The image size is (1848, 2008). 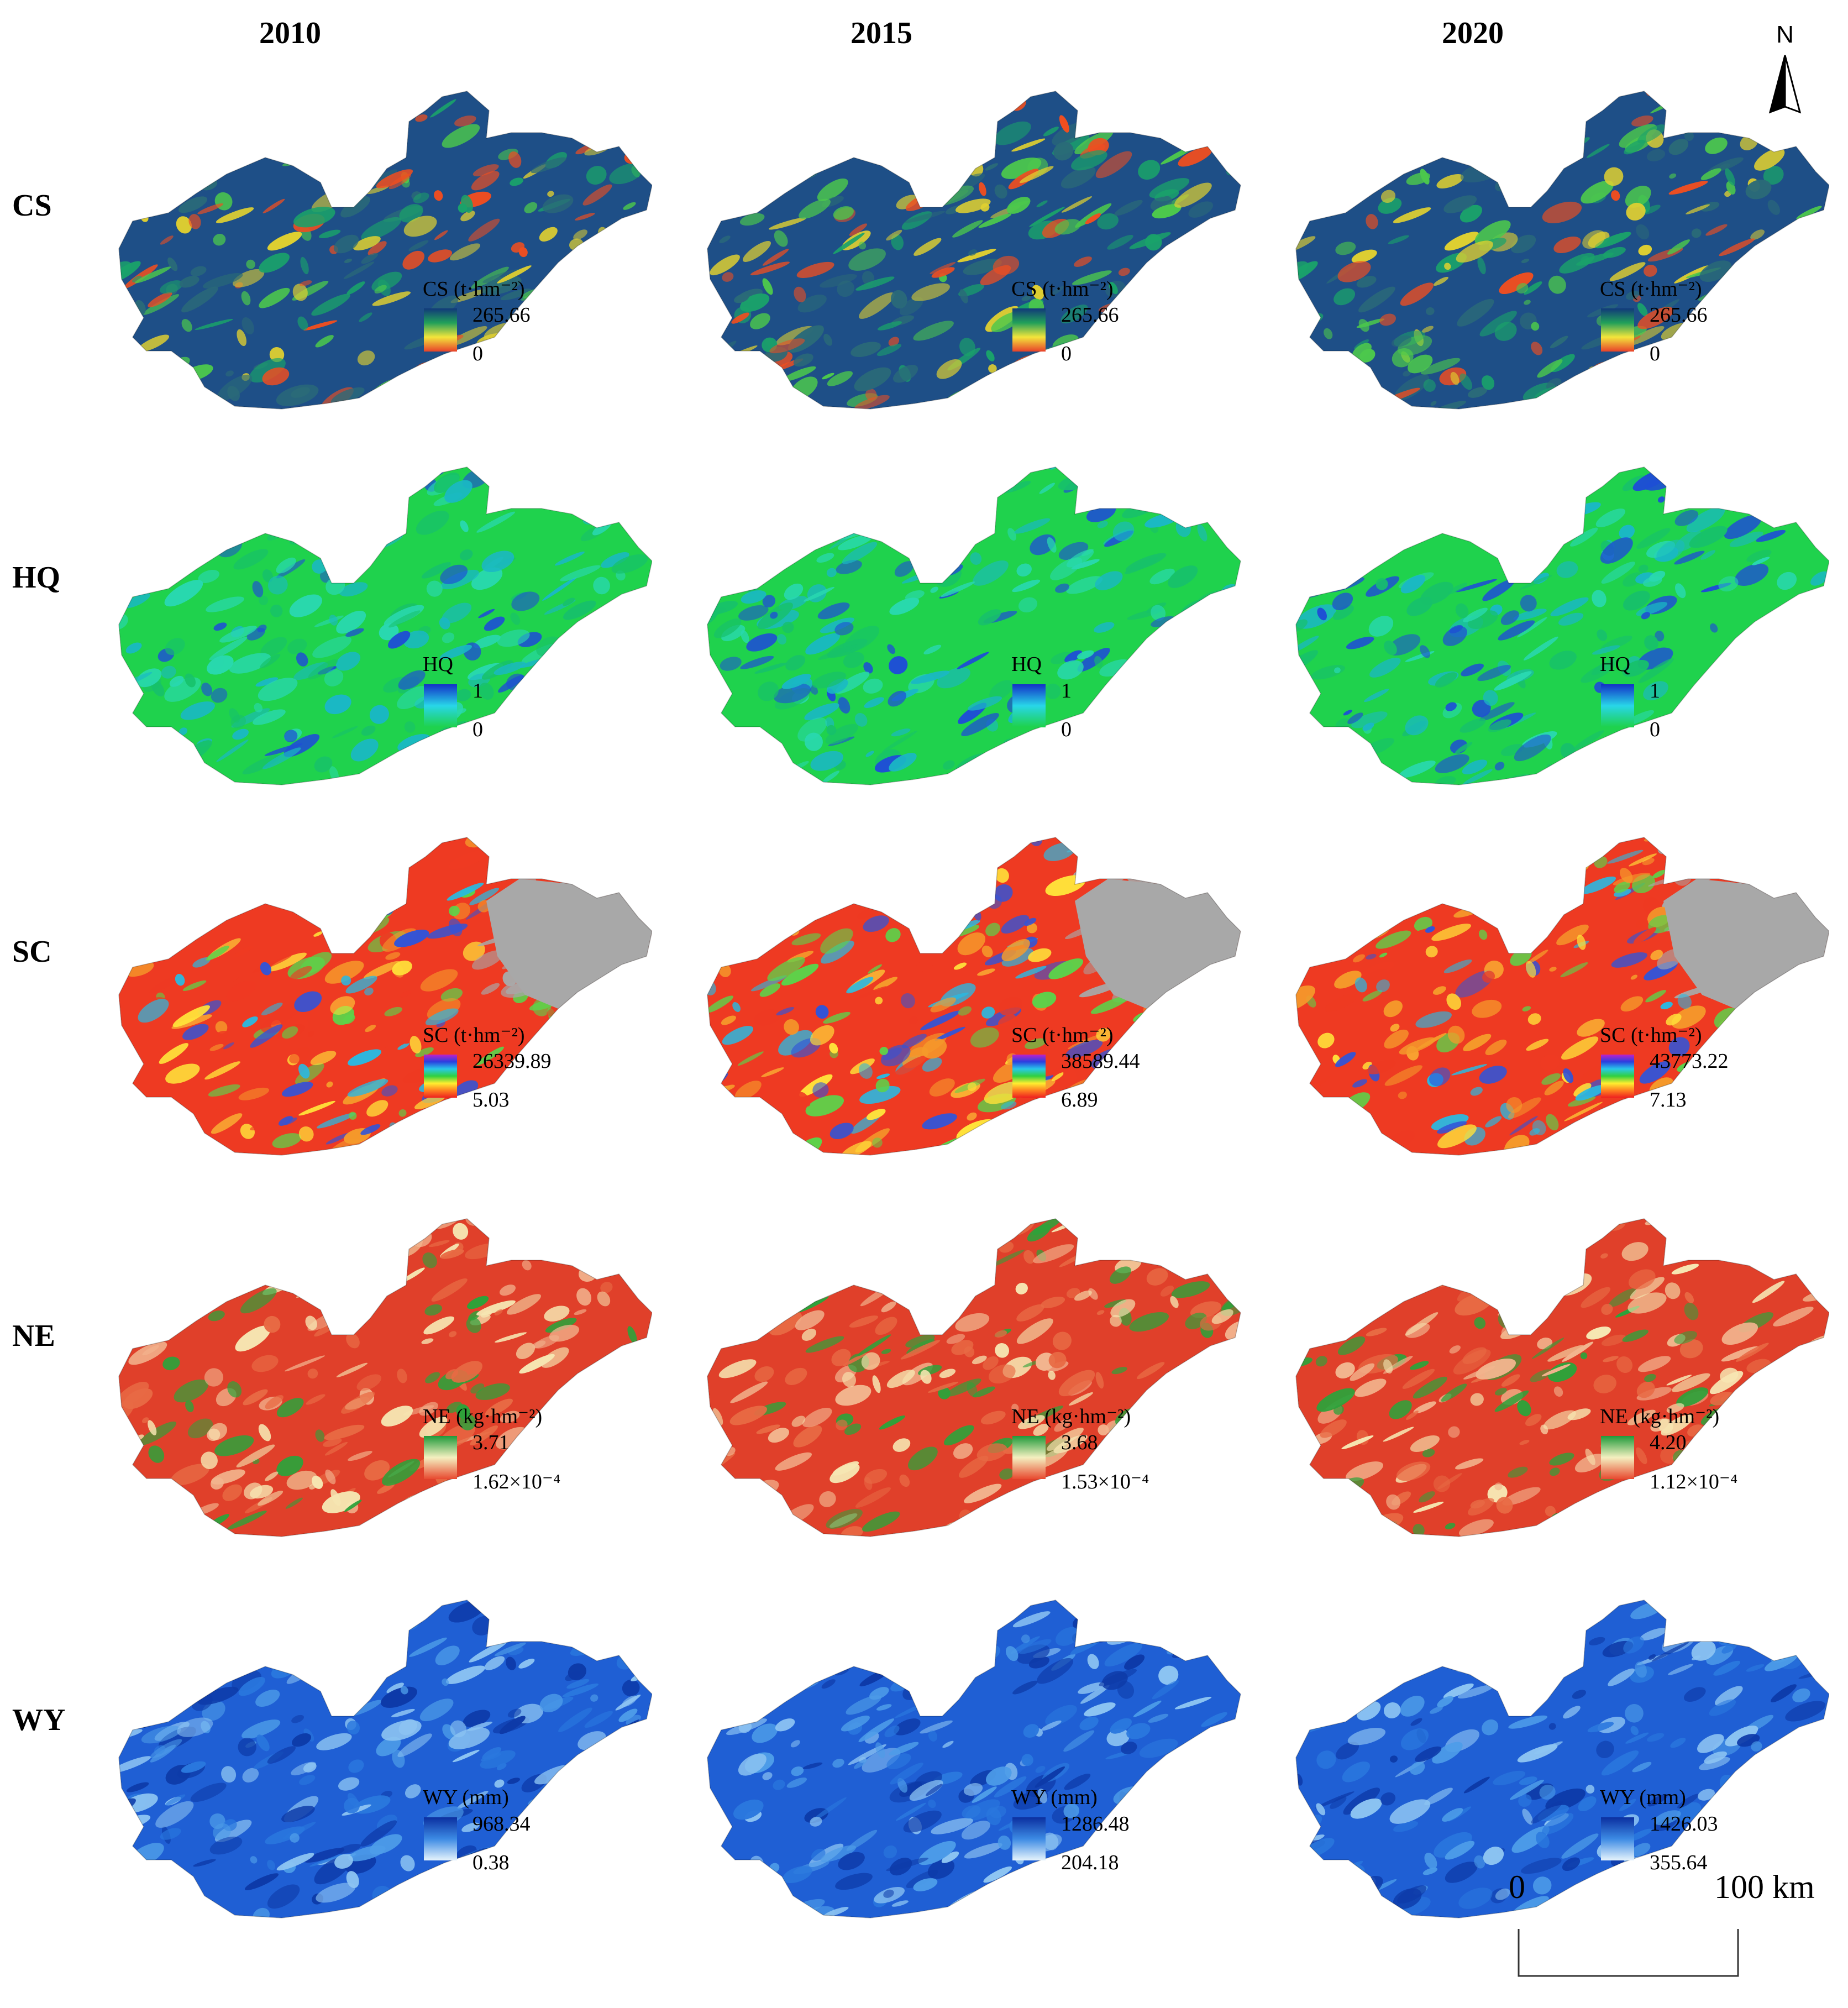 I want to click on scale-bar-line, so click(x=1629, y=1953).